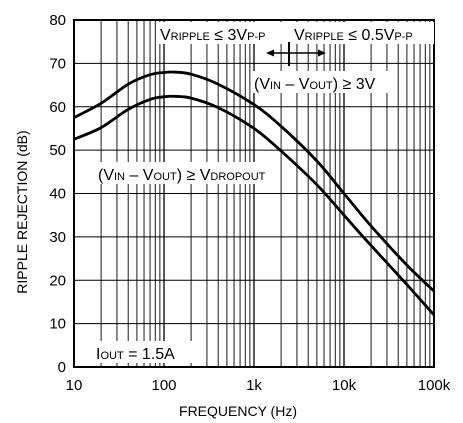 The width and height of the screenshot is (463, 423). Describe the element at coordinates (353, 35) in the screenshot. I see `annotation-ripple-right: VRIPPLE ≤ 0.5VP-P` at that location.